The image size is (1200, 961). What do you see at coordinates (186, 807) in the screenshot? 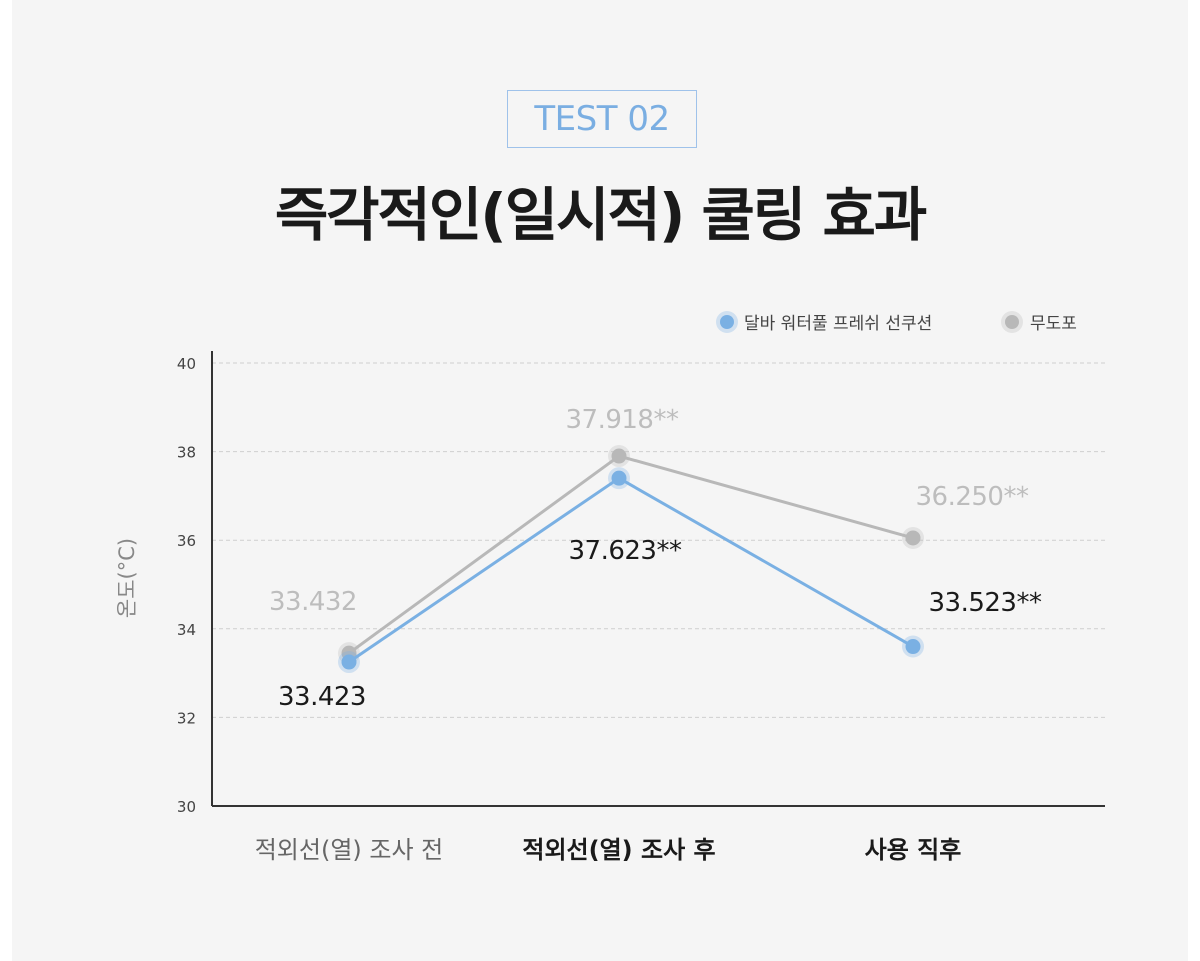
I see `y-tick-label: 30` at bounding box center [186, 807].